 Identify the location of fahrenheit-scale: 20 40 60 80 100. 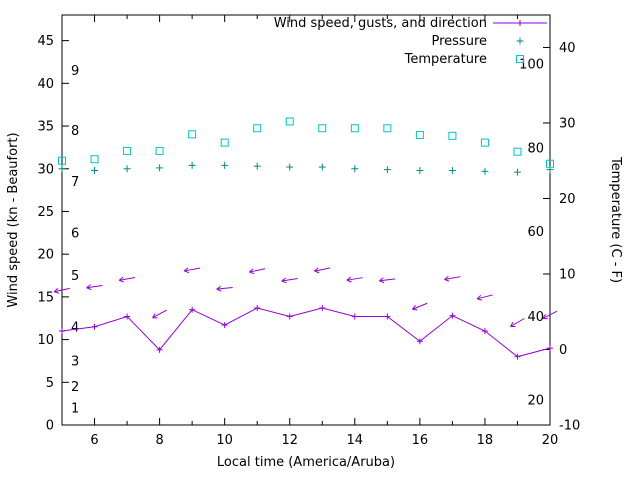
(531, 233).